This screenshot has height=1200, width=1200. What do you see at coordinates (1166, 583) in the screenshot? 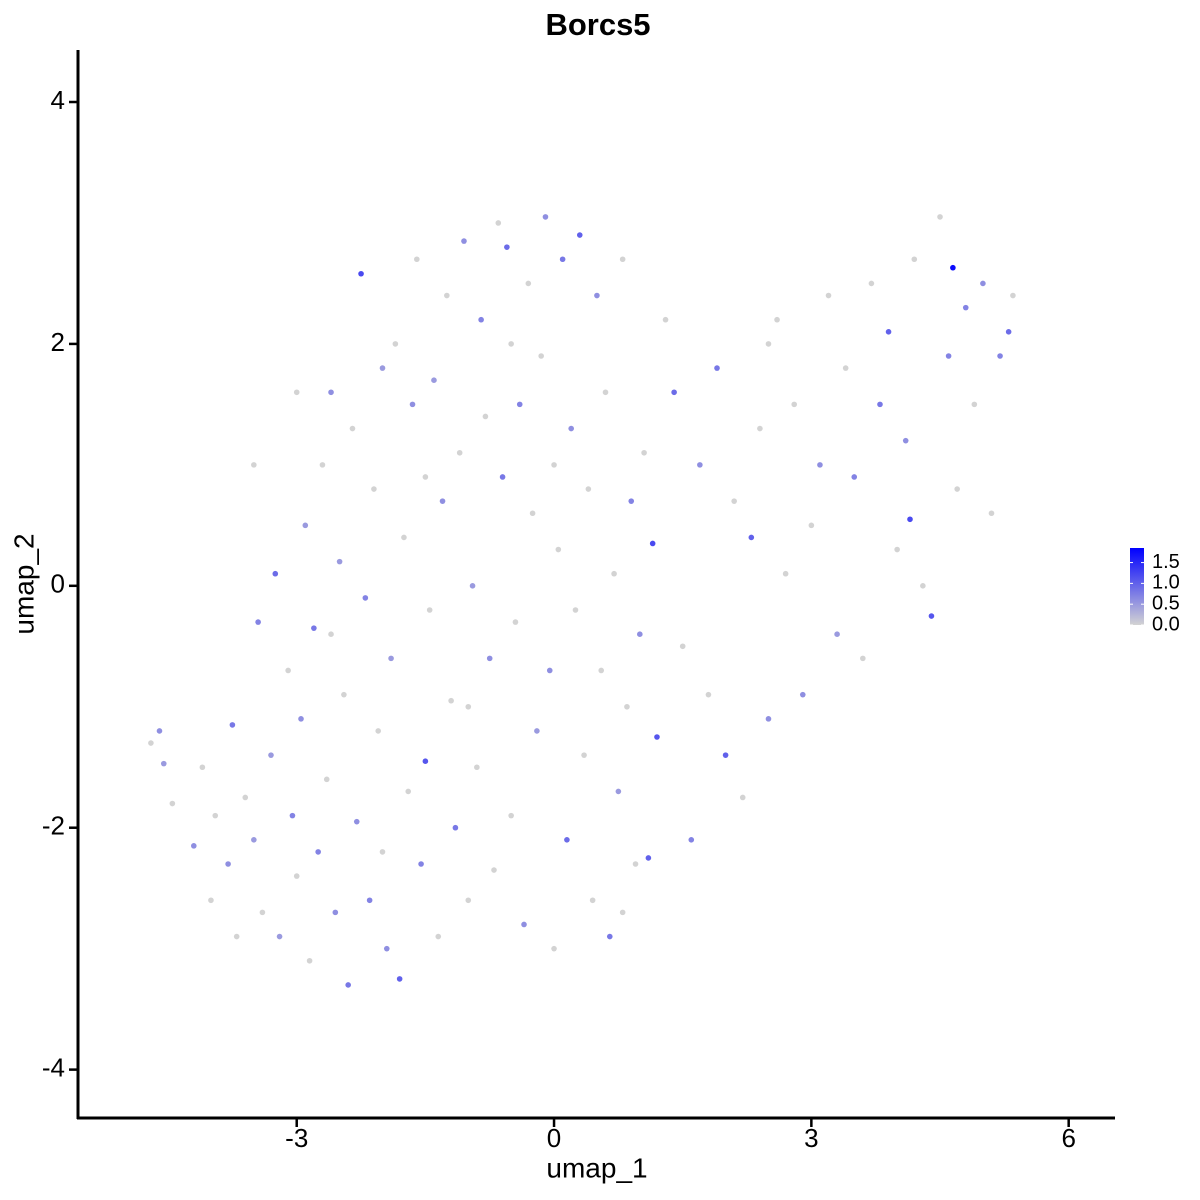
I see `colorbar-label: 1.0` at bounding box center [1166, 583].